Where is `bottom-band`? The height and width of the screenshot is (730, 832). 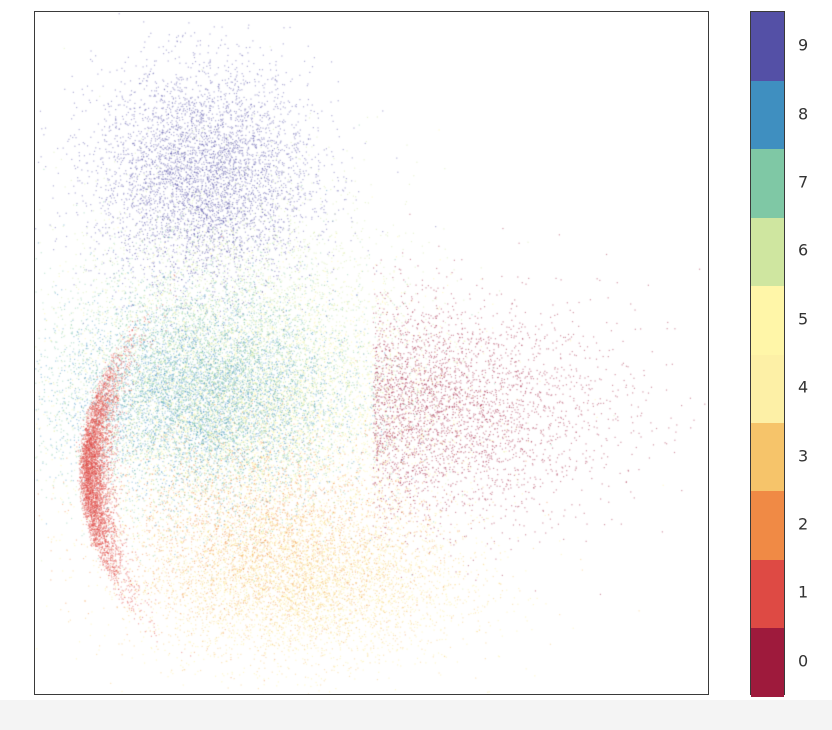
bottom-band is located at coordinates (416, 715).